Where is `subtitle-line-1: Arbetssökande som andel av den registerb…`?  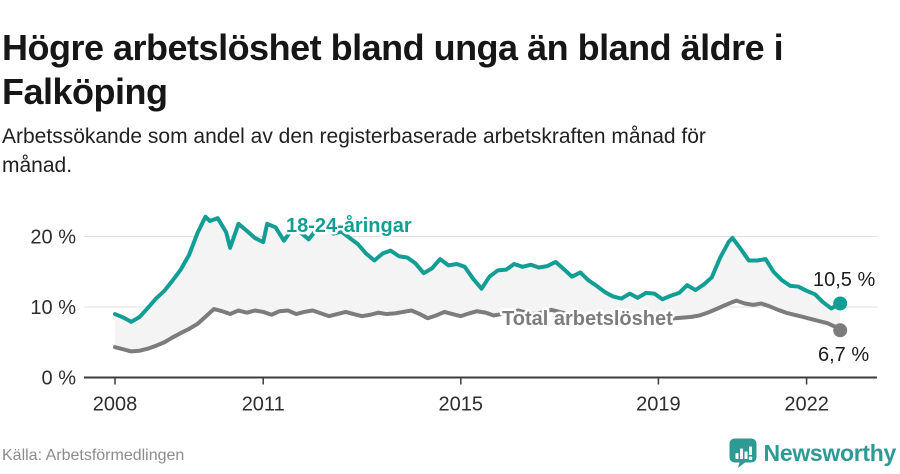 subtitle-line-1: Arbetssökande som andel av den registerb… is located at coordinates (354, 136).